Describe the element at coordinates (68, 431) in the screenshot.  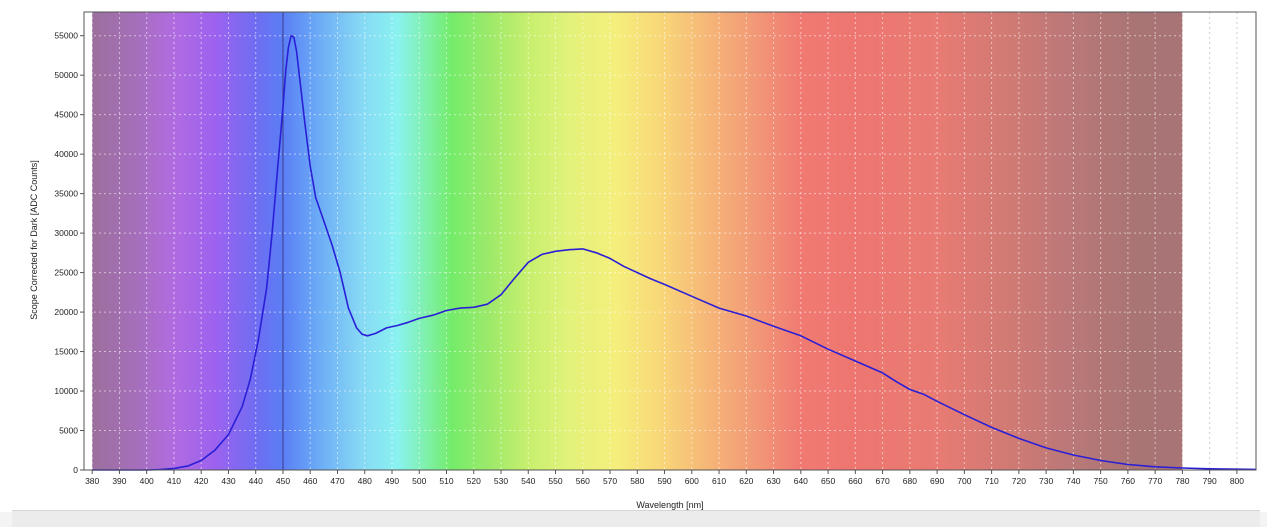
I see `y-tick-label: 5000` at that location.